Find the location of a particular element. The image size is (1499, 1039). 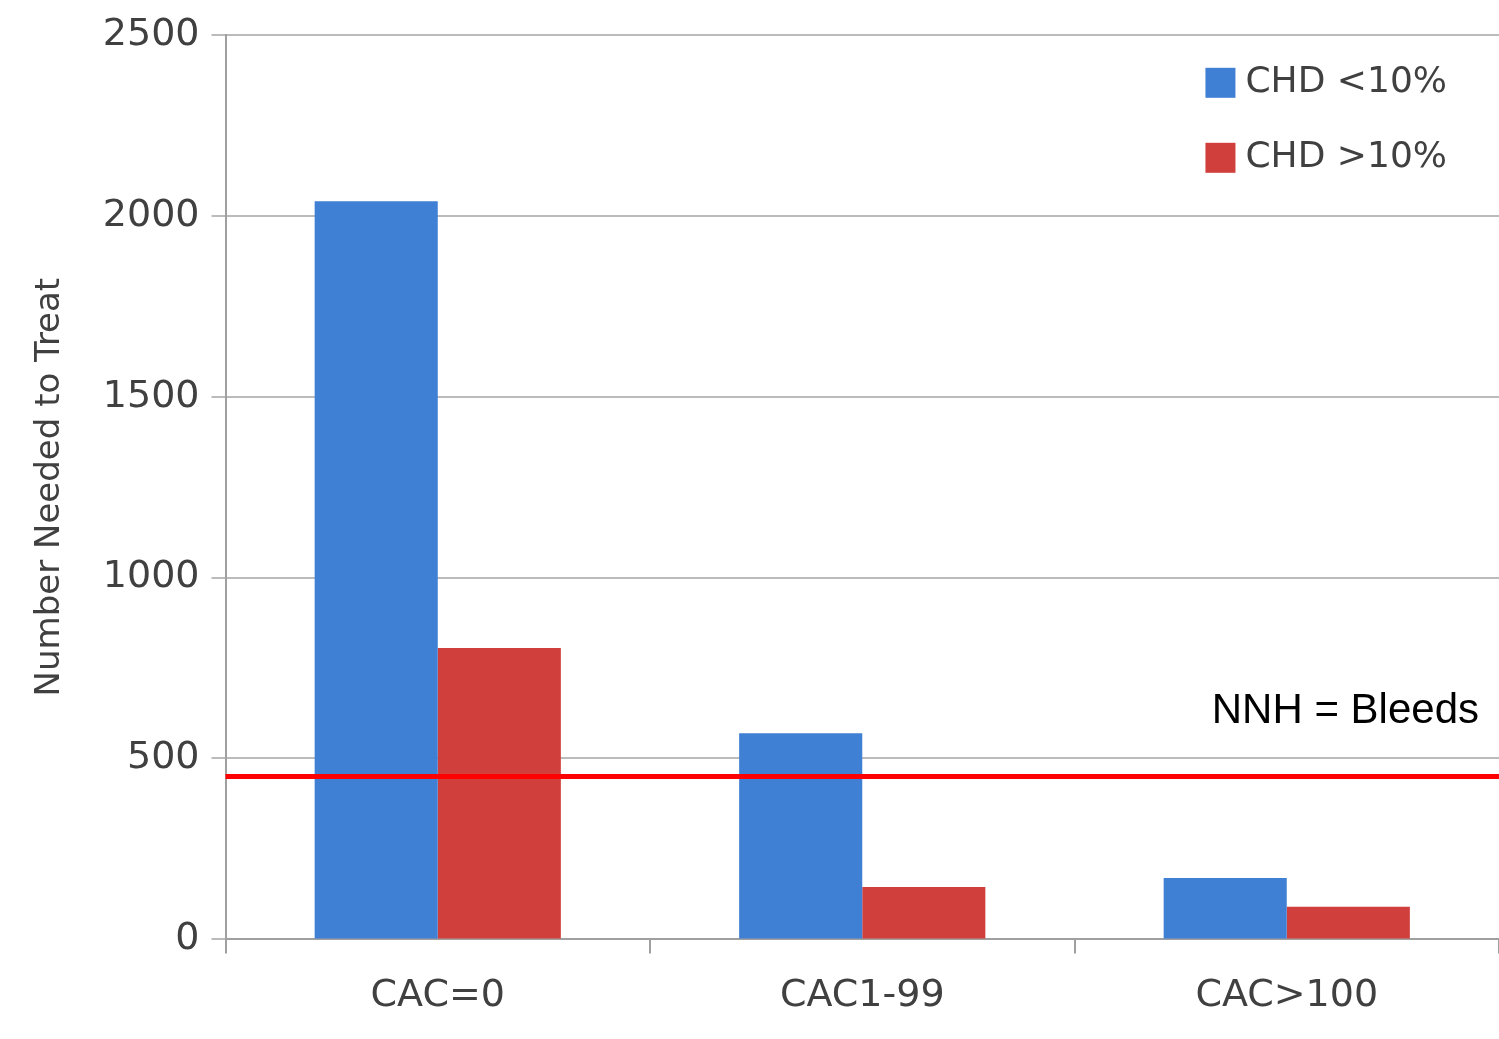

ref-line-label: NNH = Bleeds is located at coordinates (1345, 709).